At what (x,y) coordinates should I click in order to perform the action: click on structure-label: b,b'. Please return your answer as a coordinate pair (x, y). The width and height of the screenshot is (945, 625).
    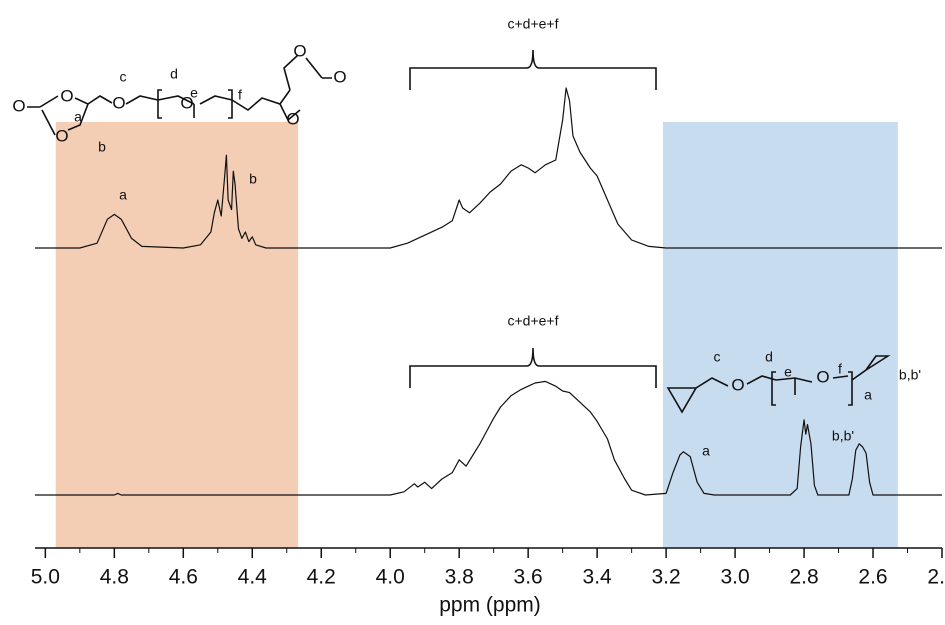
    Looking at the image, I should click on (910, 375).